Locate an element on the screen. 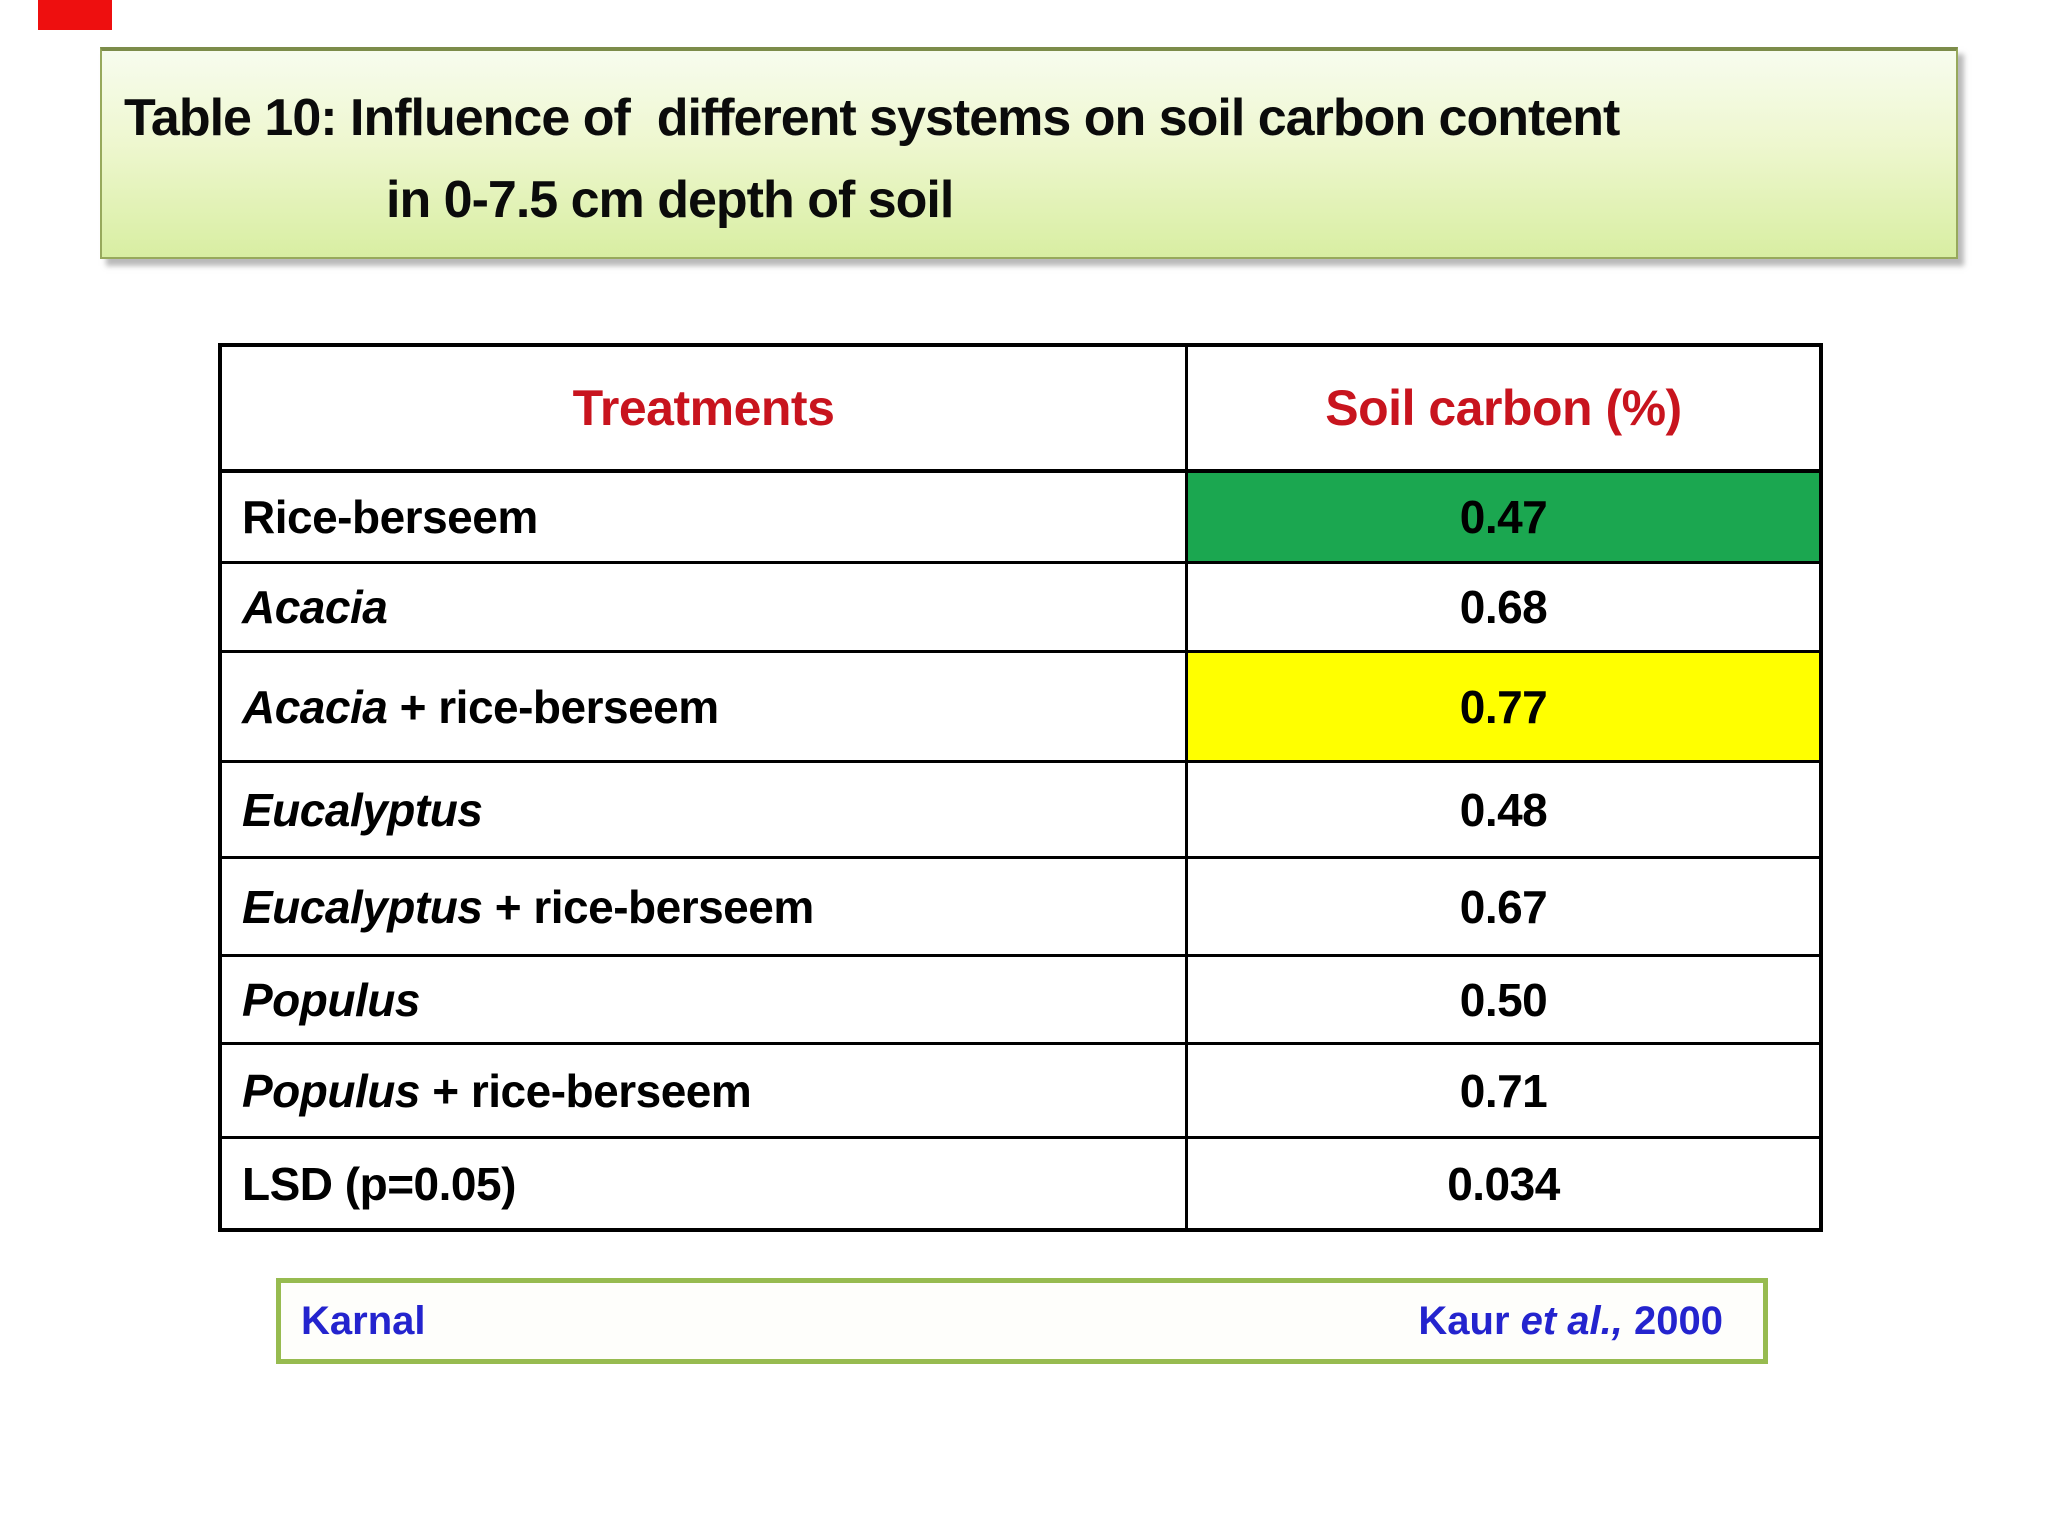 This screenshot has height=1536, width=2048. citation-location: Karnal is located at coordinates (363, 1320).